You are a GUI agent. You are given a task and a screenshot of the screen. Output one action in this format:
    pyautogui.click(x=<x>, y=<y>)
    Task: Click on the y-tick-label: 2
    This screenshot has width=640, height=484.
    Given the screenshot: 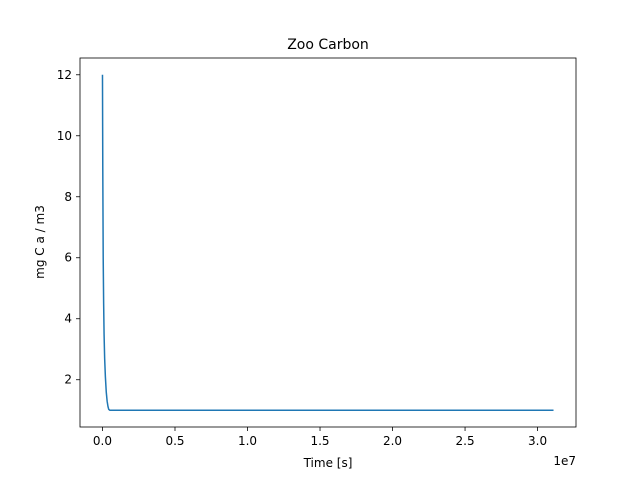 What is the action you would take?
    pyautogui.click(x=68, y=380)
    